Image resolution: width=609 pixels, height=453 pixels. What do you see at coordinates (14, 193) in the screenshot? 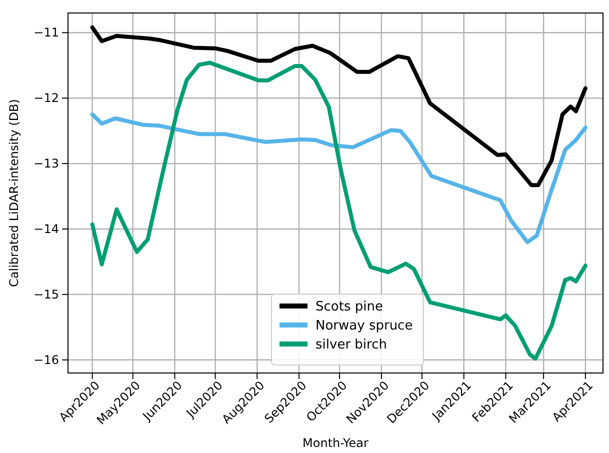
I see `y-axis-title: Calibrated LiDAR-intensity (DB)` at bounding box center [14, 193].